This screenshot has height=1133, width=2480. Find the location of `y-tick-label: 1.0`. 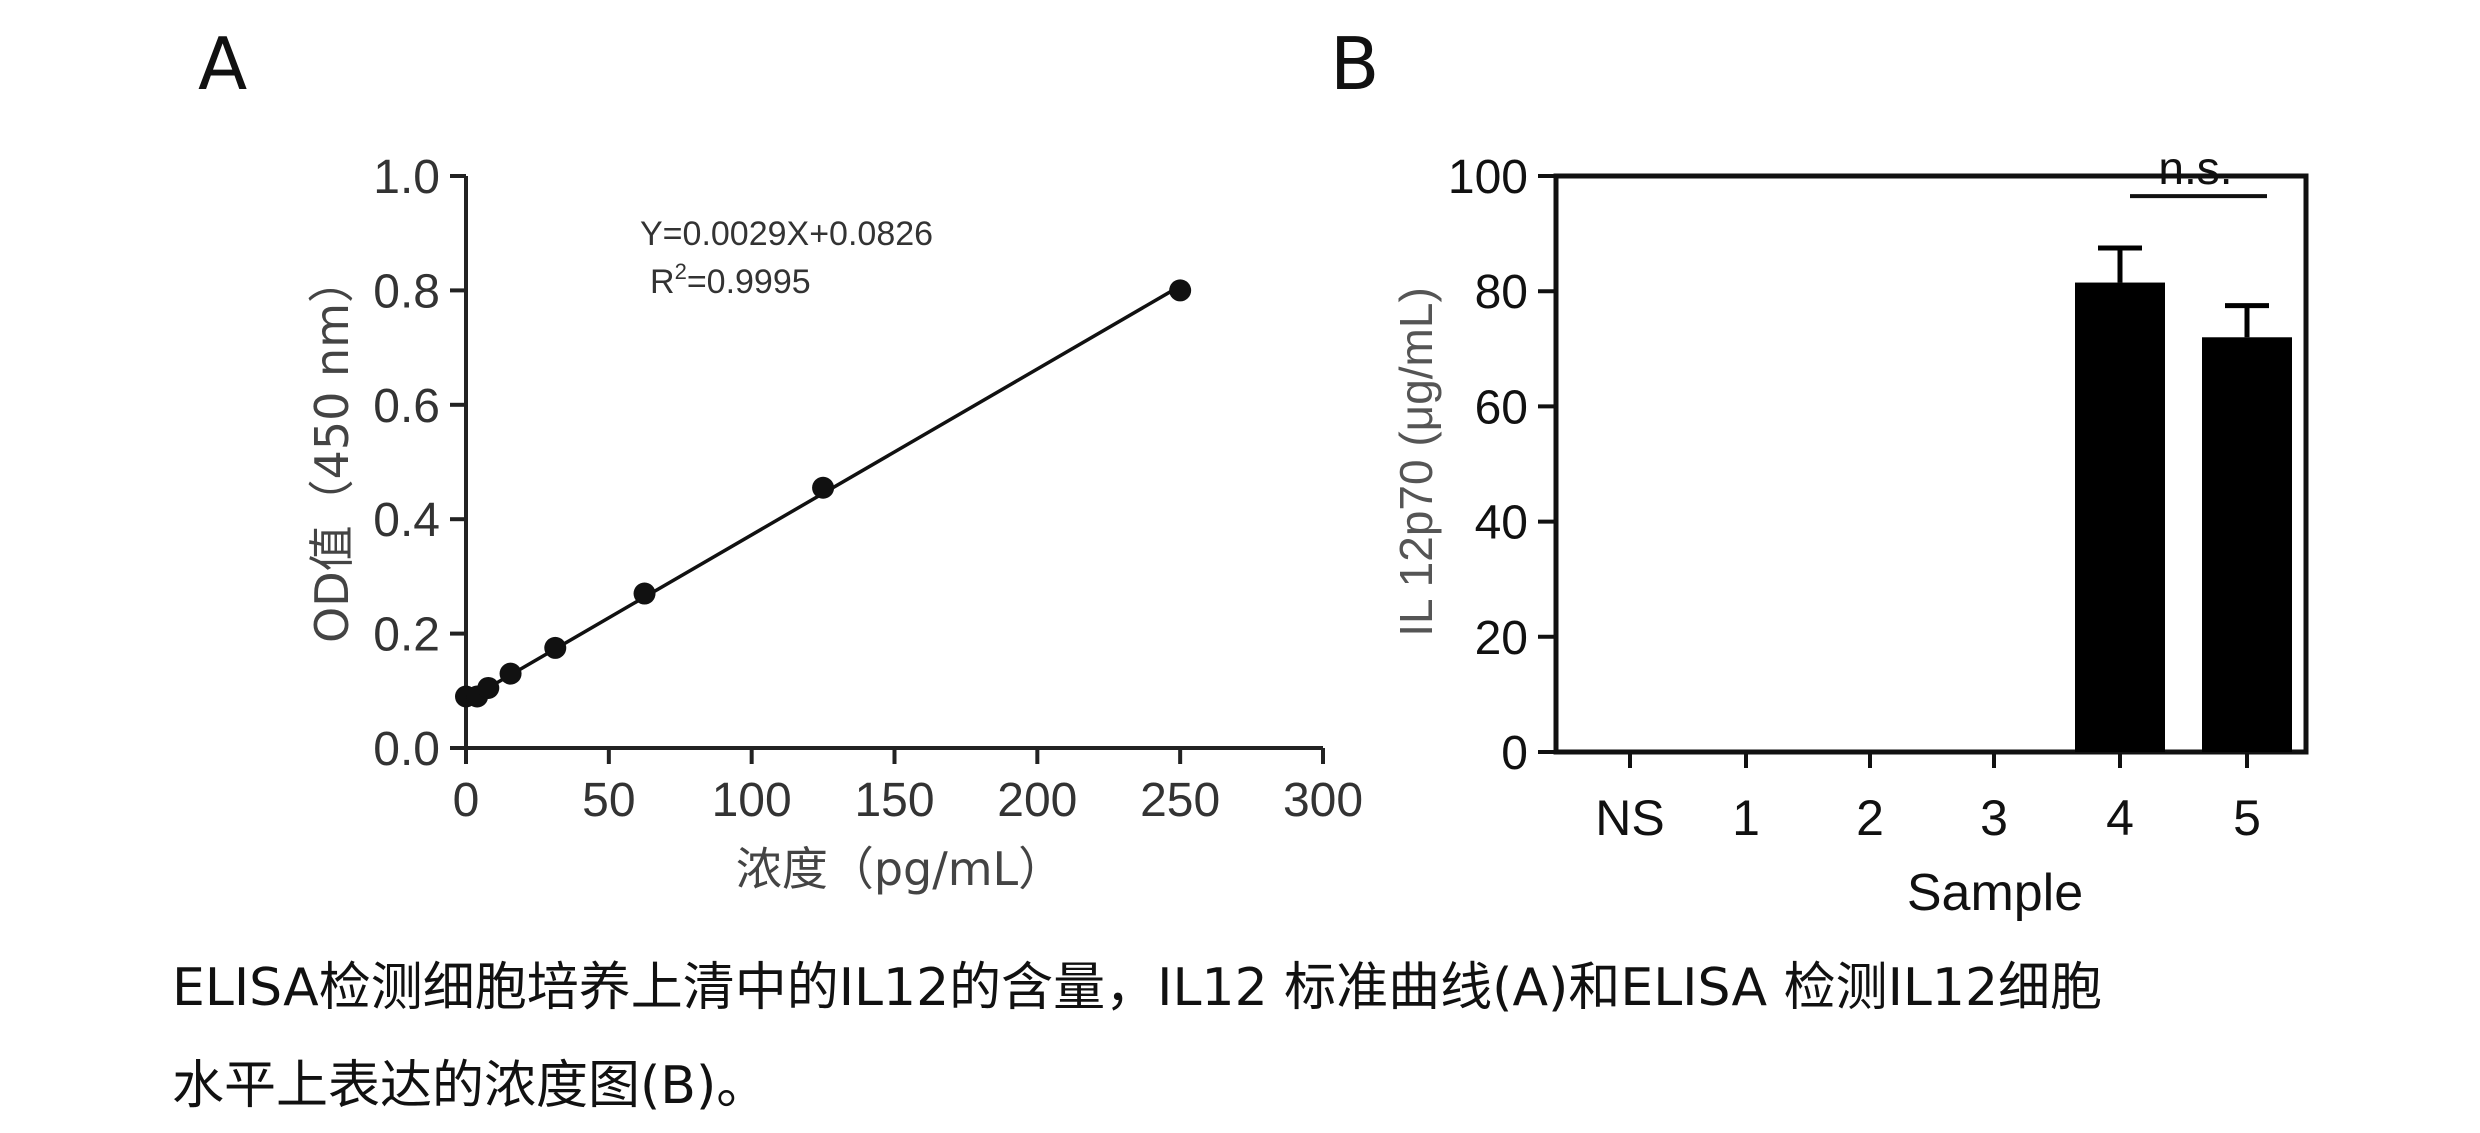

y-tick-label: 1.0 is located at coordinates (406, 177).